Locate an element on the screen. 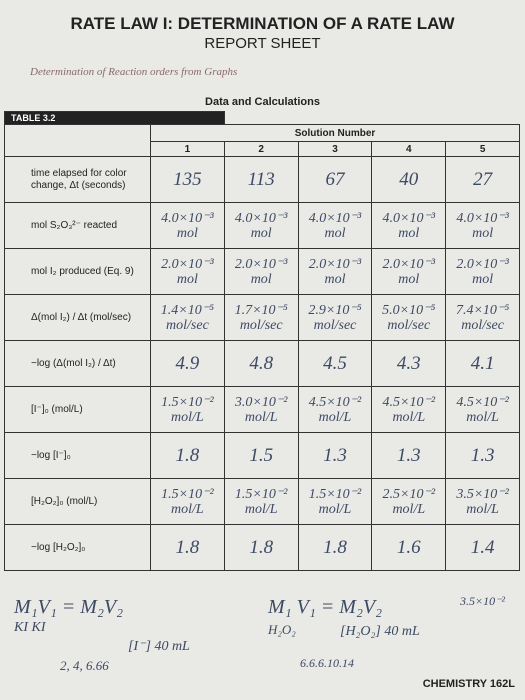 The image size is (525, 700). cell-value: 4.1 is located at coordinates (482, 363).